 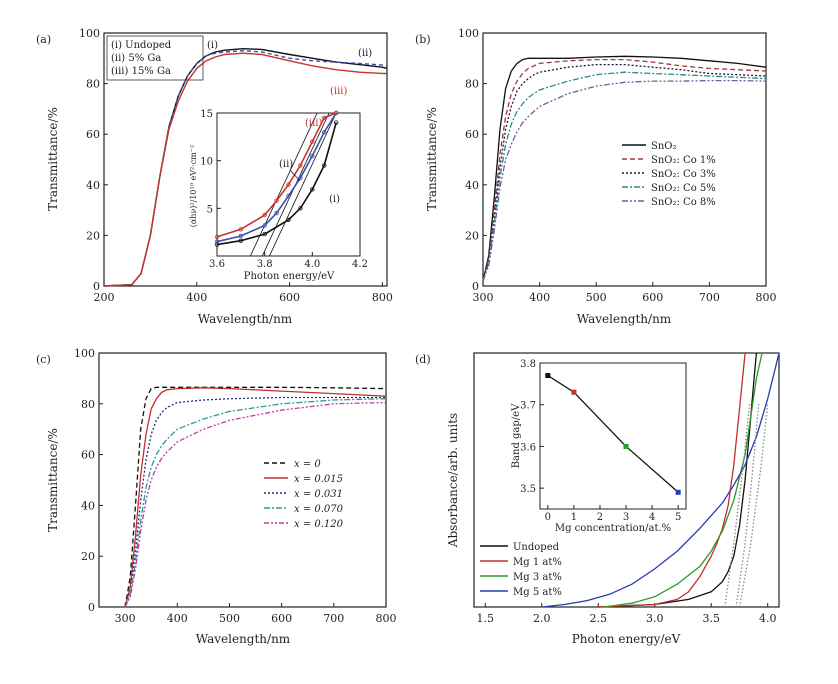 What do you see at coordinates (678, 517) in the screenshot?
I see `d-inset-xtick-label: 5` at bounding box center [678, 517].